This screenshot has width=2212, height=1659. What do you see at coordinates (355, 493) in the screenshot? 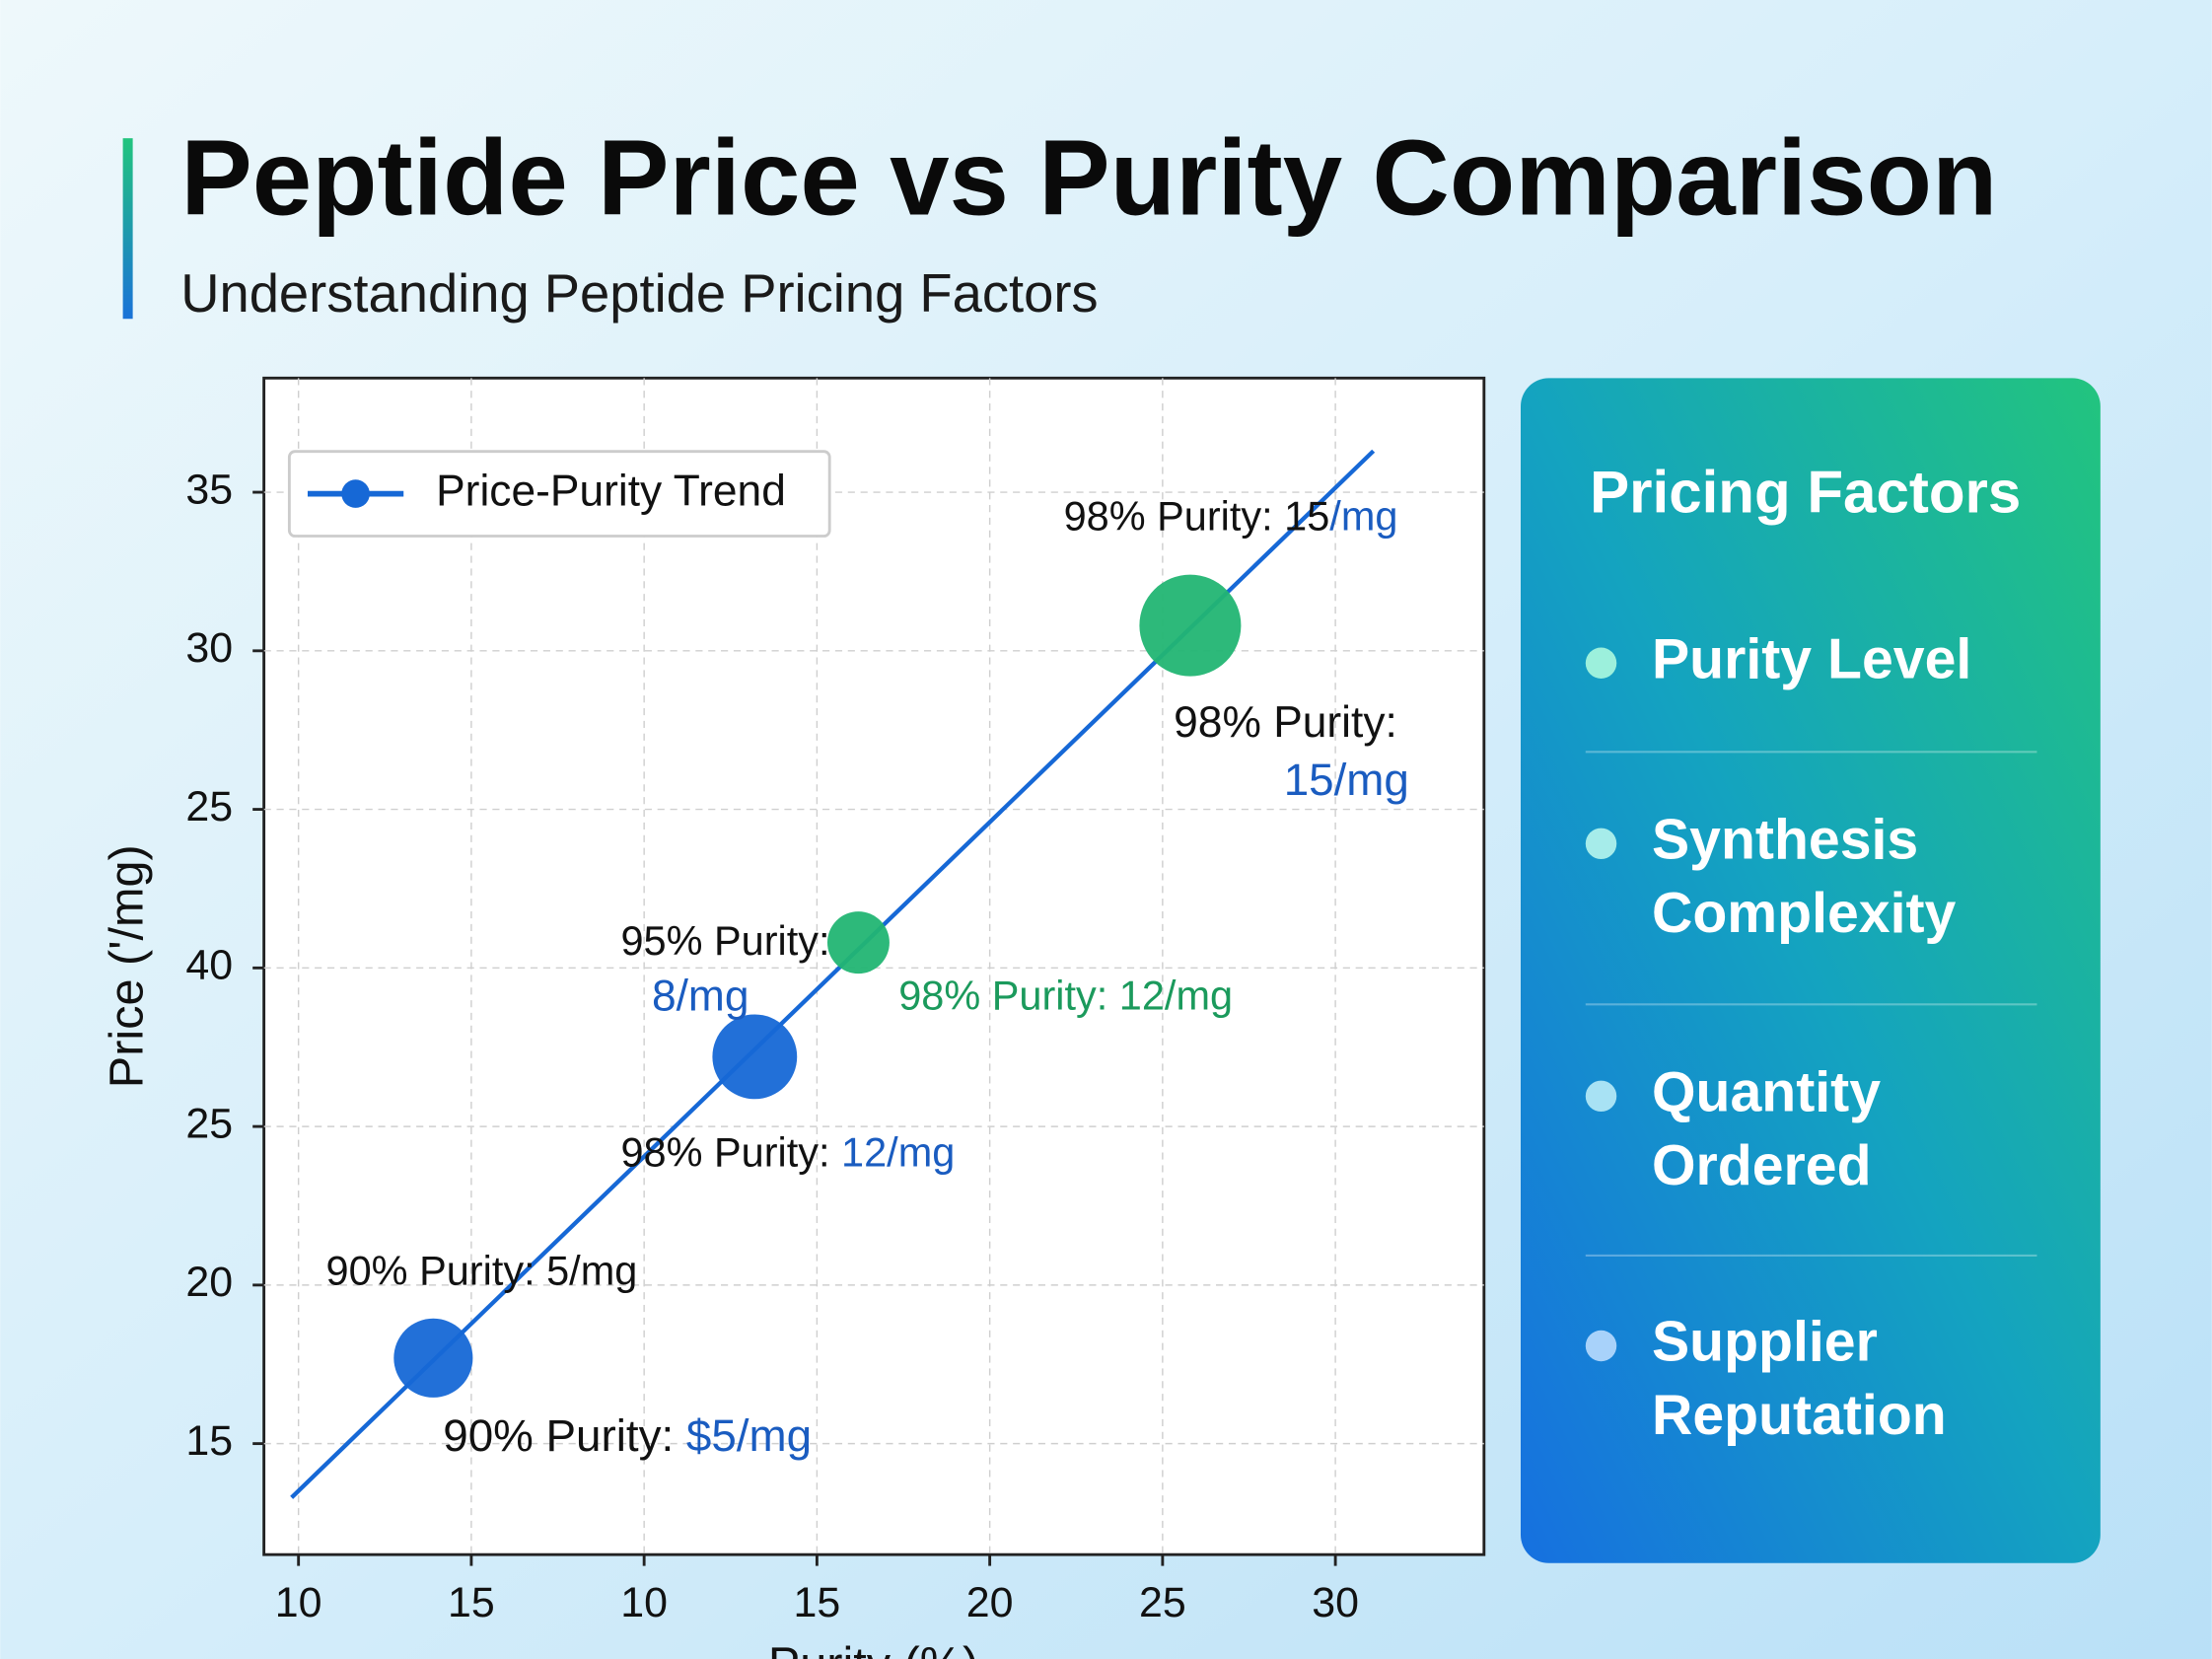
I see `legend-marker` at bounding box center [355, 493].